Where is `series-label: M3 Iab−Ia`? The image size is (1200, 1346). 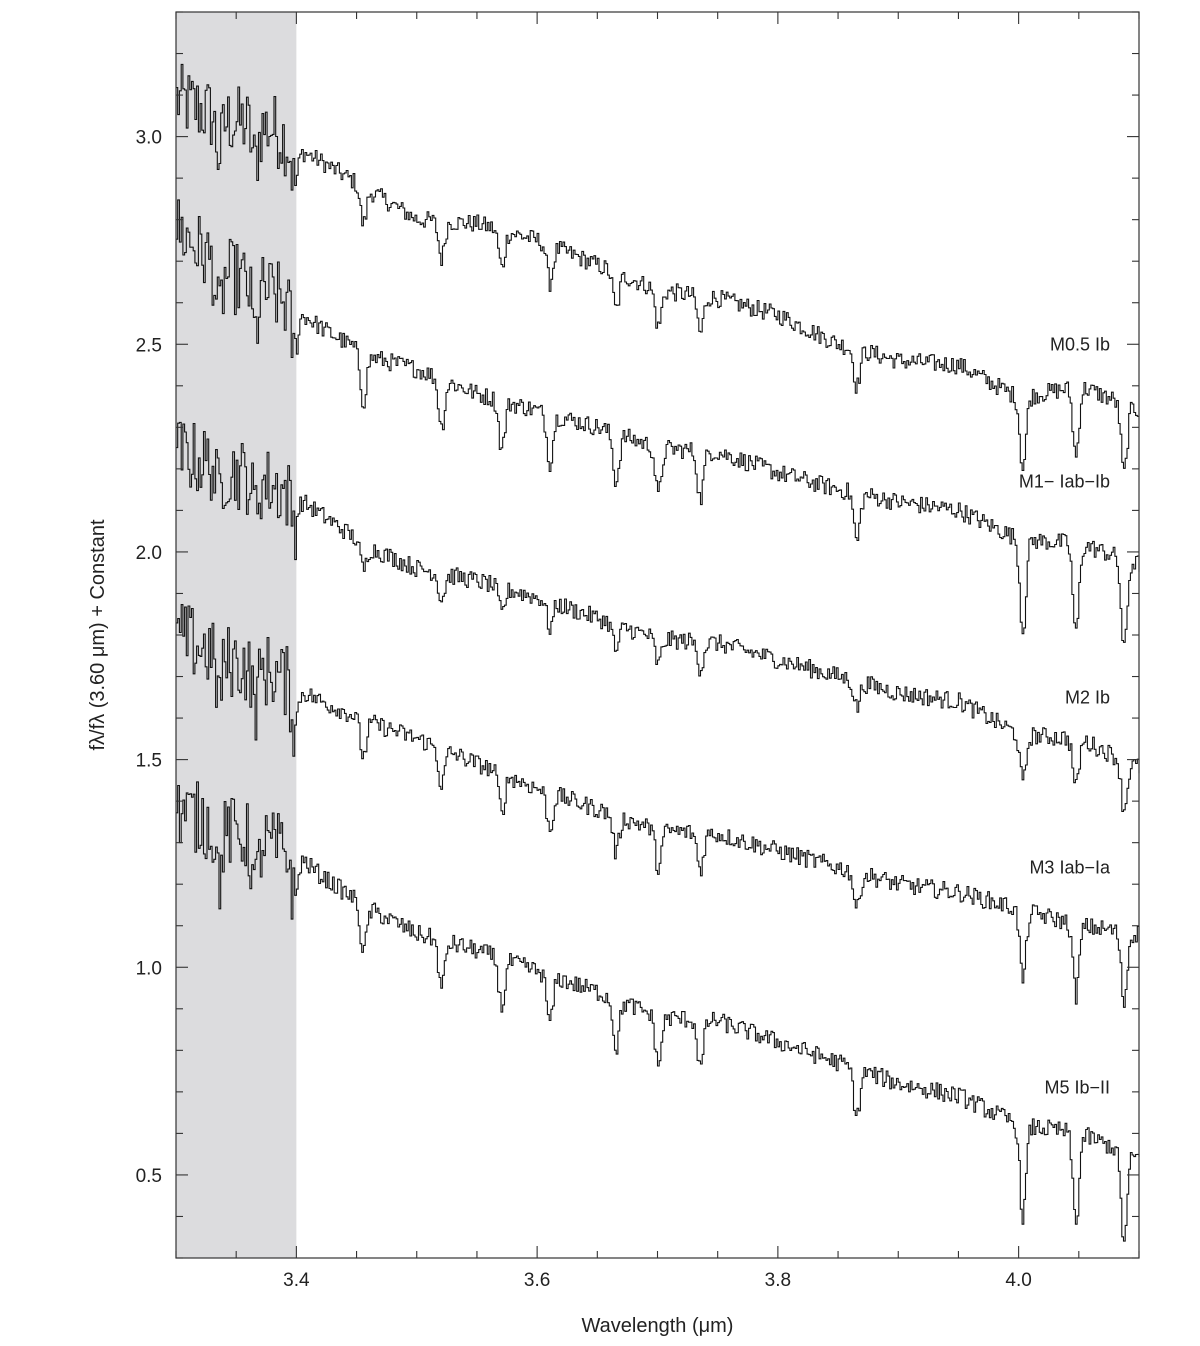
series-label: M3 Iab−Ia is located at coordinates (1070, 868).